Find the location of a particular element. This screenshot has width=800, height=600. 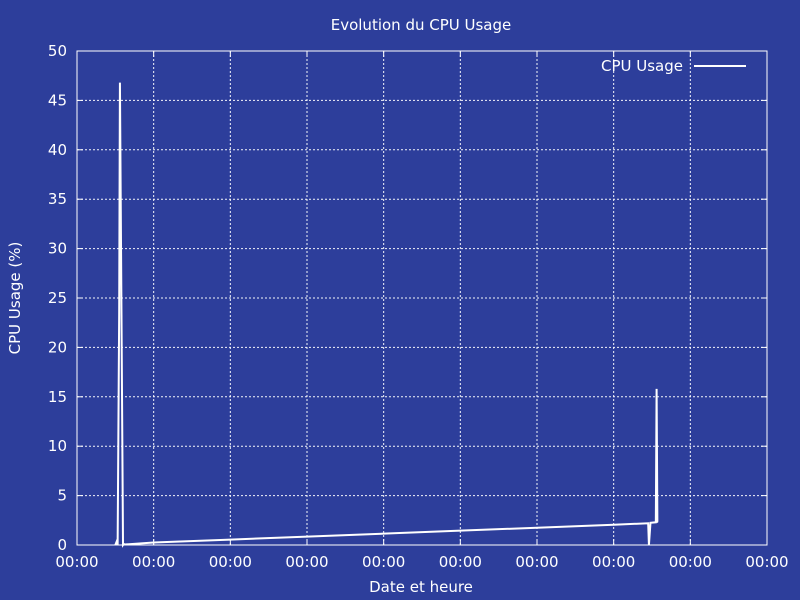

y-tick-label: 25 is located at coordinates (57, 298).